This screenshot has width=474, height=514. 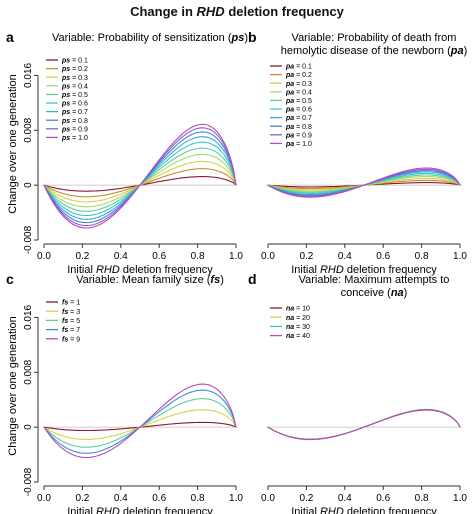 What do you see at coordinates (210, 11) in the screenshot?
I see `figure-title-em: RHD` at bounding box center [210, 11].